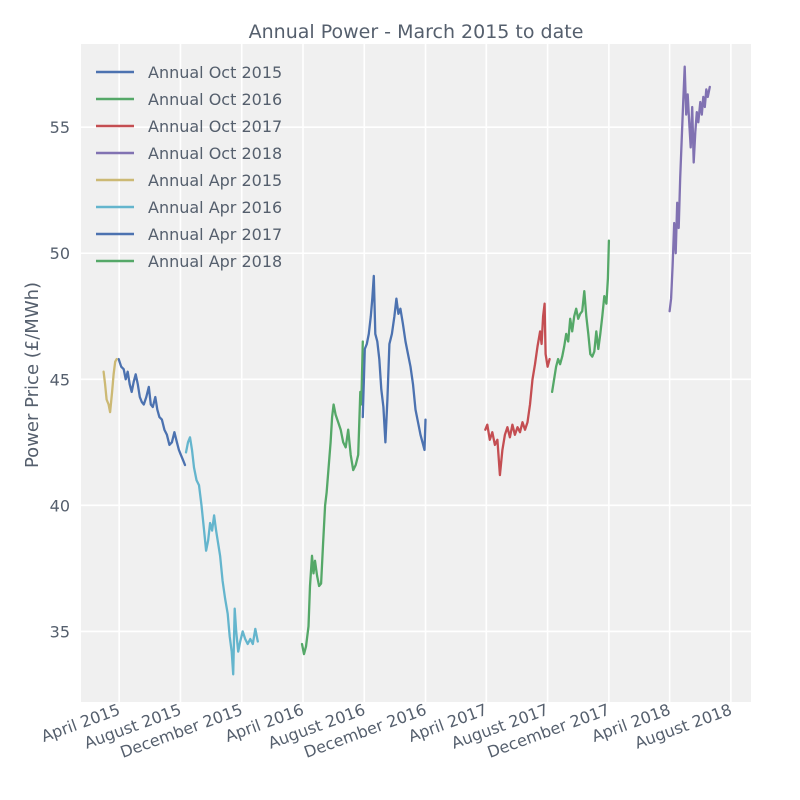 This screenshot has width=800, height=800. What do you see at coordinates (215, 234) in the screenshot?
I see `legend-label: Annual Apr 2017` at bounding box center [215, 234].